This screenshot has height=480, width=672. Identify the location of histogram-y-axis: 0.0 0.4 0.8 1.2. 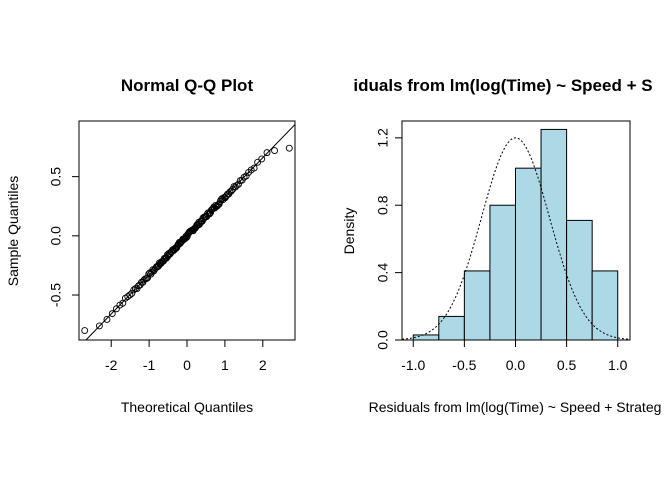
(388, 239).